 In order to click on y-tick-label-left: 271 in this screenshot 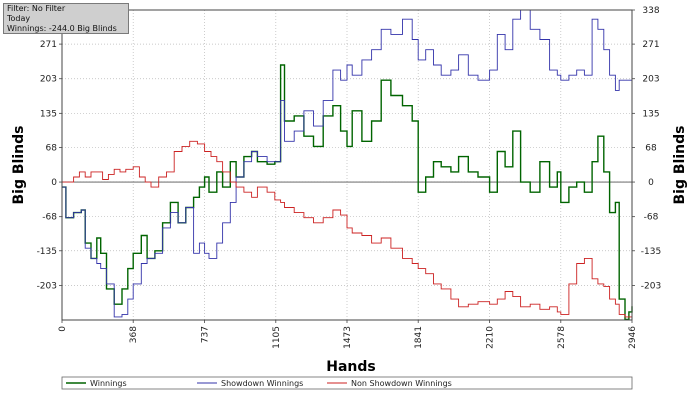, I will do `click(48, 45)`.